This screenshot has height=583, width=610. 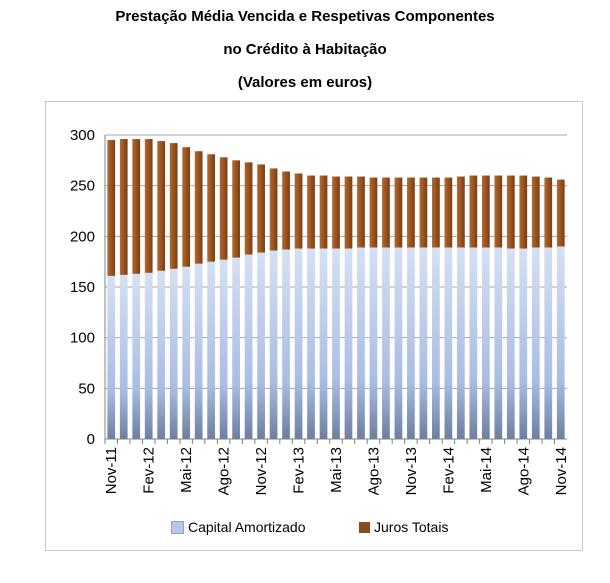 What do you see at coordinates (364, 527) in the screenshot?
I see `legend-swatch-juros` at bounding box center [364, 527].